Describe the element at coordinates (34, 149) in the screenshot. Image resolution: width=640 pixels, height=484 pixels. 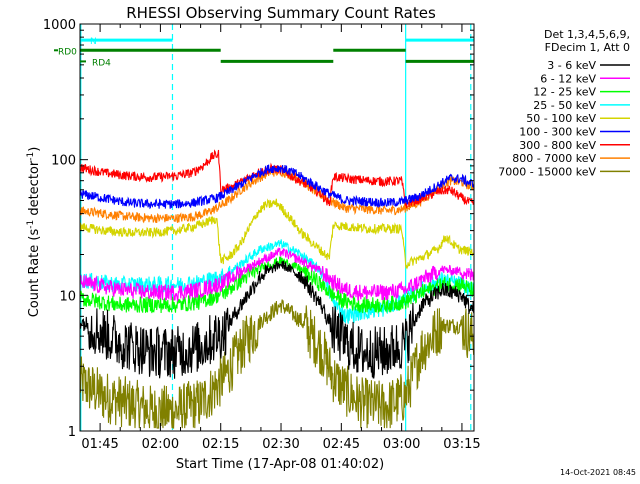
I see `y-axis-title-suffix: )` at that location.